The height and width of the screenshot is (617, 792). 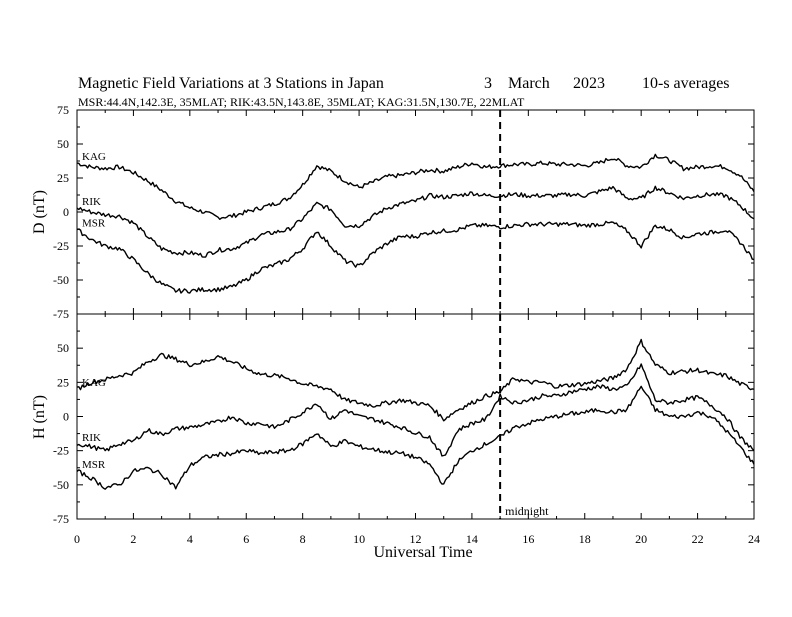 What do you see at coordinates (472, 539) in the screenshot?
I see `x-tick-label: 14` at bounding box center [472, 539].